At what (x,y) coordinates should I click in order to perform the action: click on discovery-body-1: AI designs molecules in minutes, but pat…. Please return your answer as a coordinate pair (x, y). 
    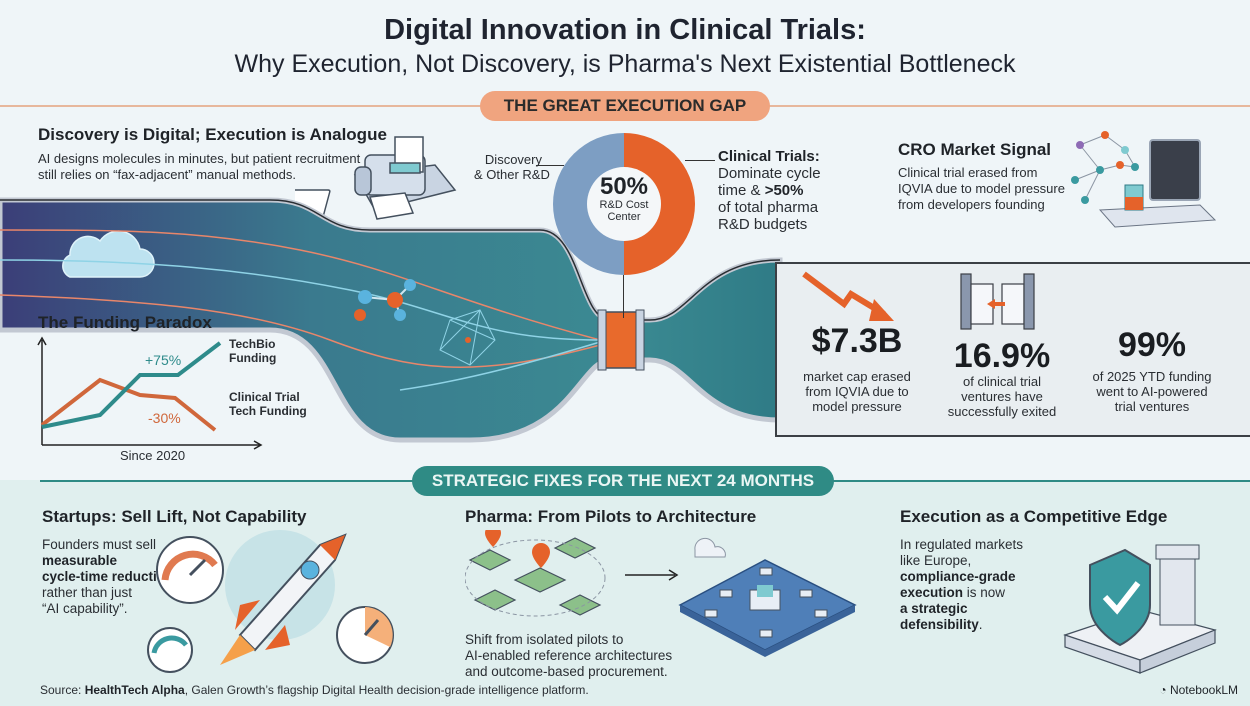
    Looking at the image, I should click on (199, 158).